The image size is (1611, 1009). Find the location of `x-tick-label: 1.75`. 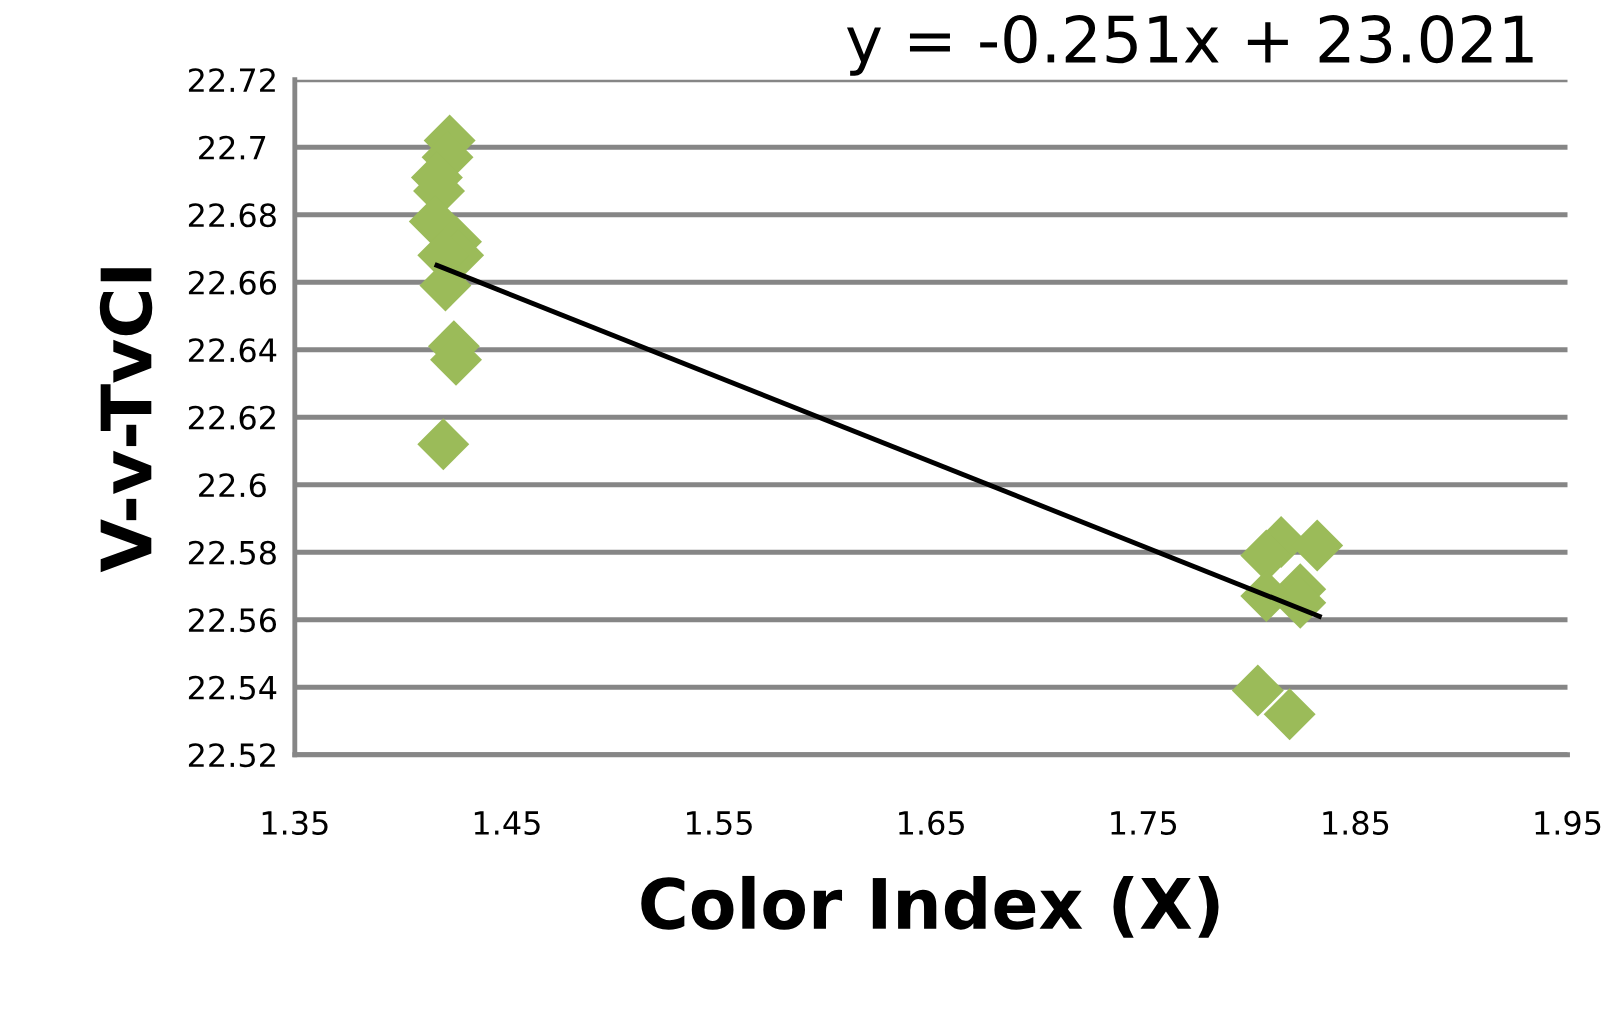

x-tick-label: 1.75 is located at coordinates (1144, 823).